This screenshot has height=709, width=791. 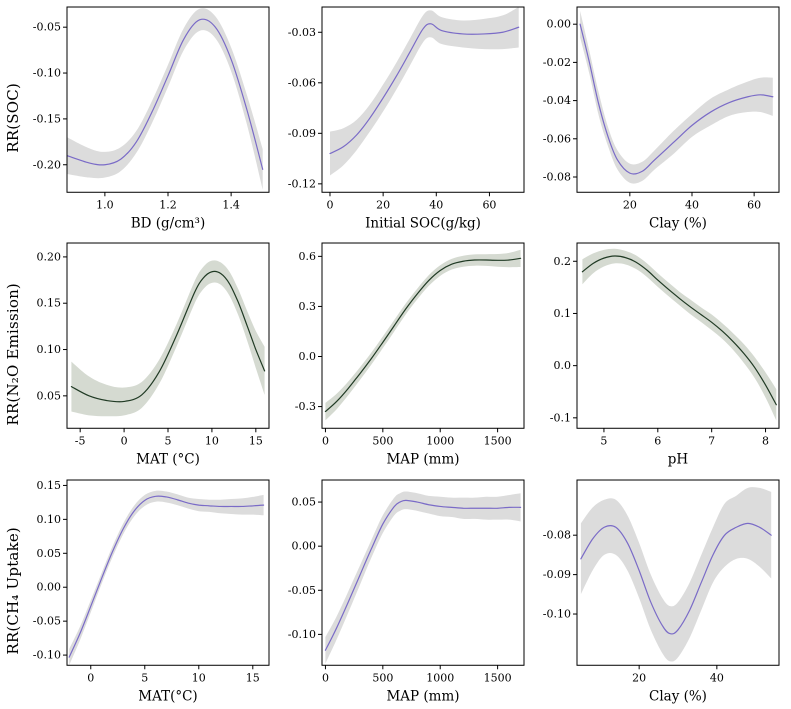 I want to click on x-tick-label: 1.4, so click(x=230, y=204).